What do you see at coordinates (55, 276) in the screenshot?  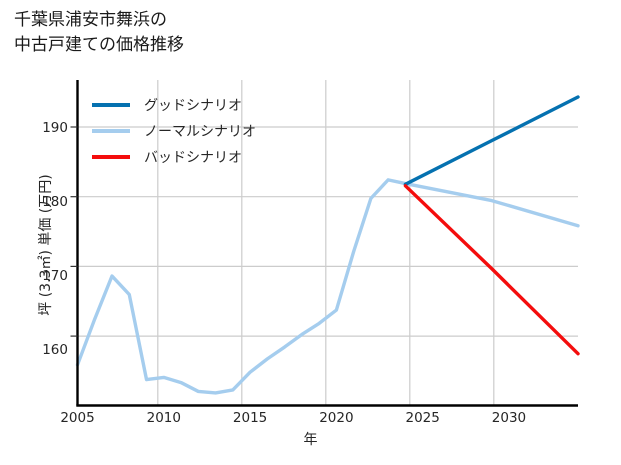 I see `y-tick-label-170: 170` at bounding box center [55, 276].